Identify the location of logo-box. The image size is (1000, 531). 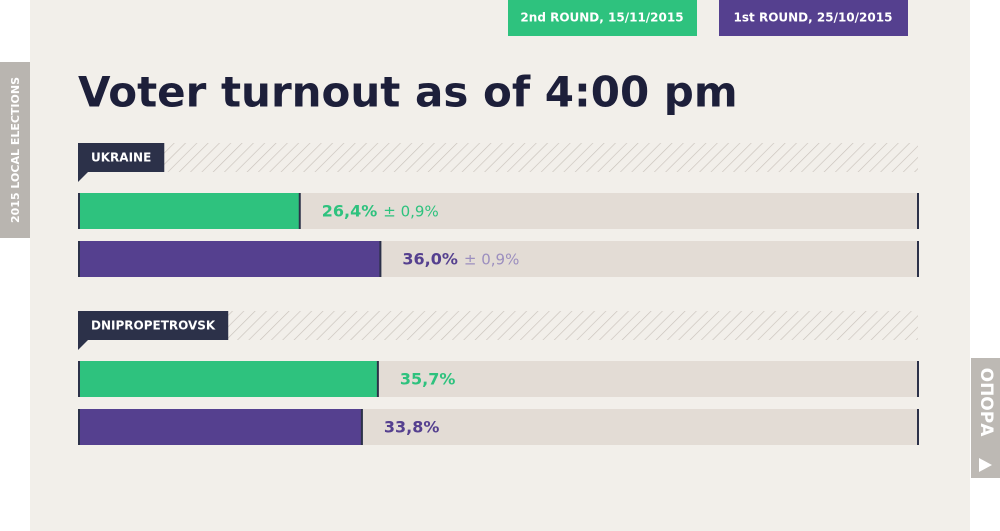
(985, 418).